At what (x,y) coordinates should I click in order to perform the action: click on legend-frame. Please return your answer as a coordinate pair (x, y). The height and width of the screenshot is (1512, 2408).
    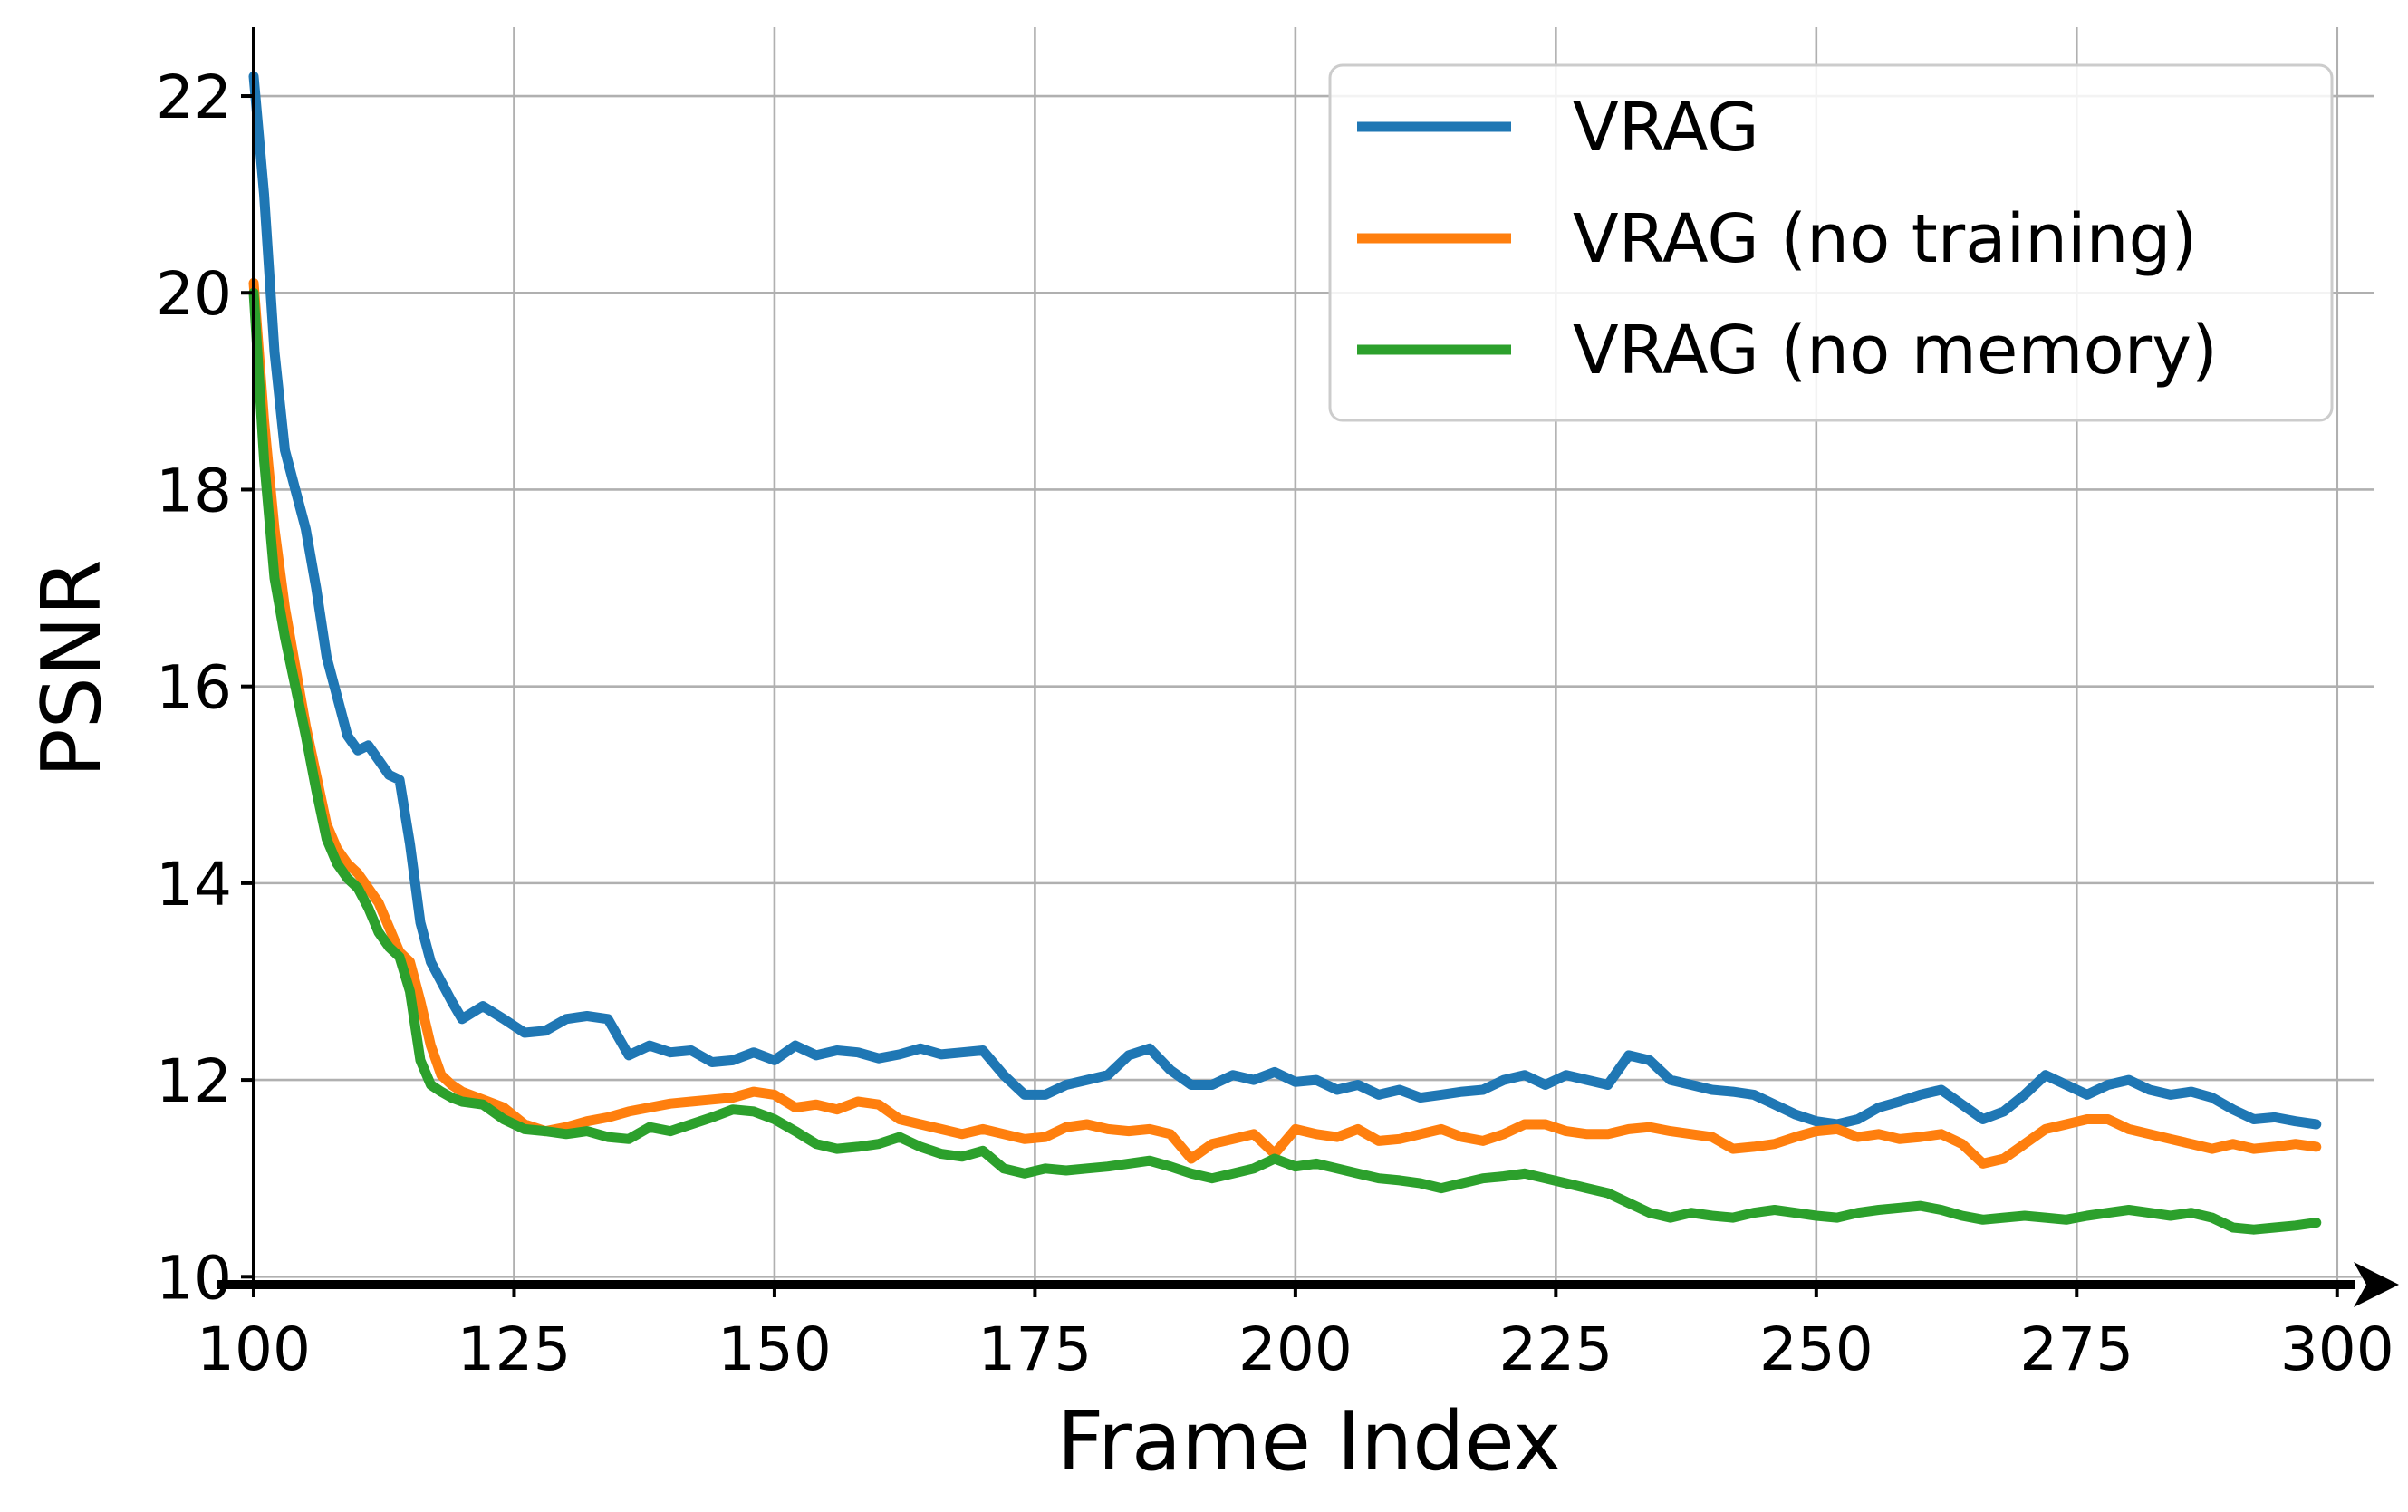
    Looking at the image, I should click on (1831, 242).